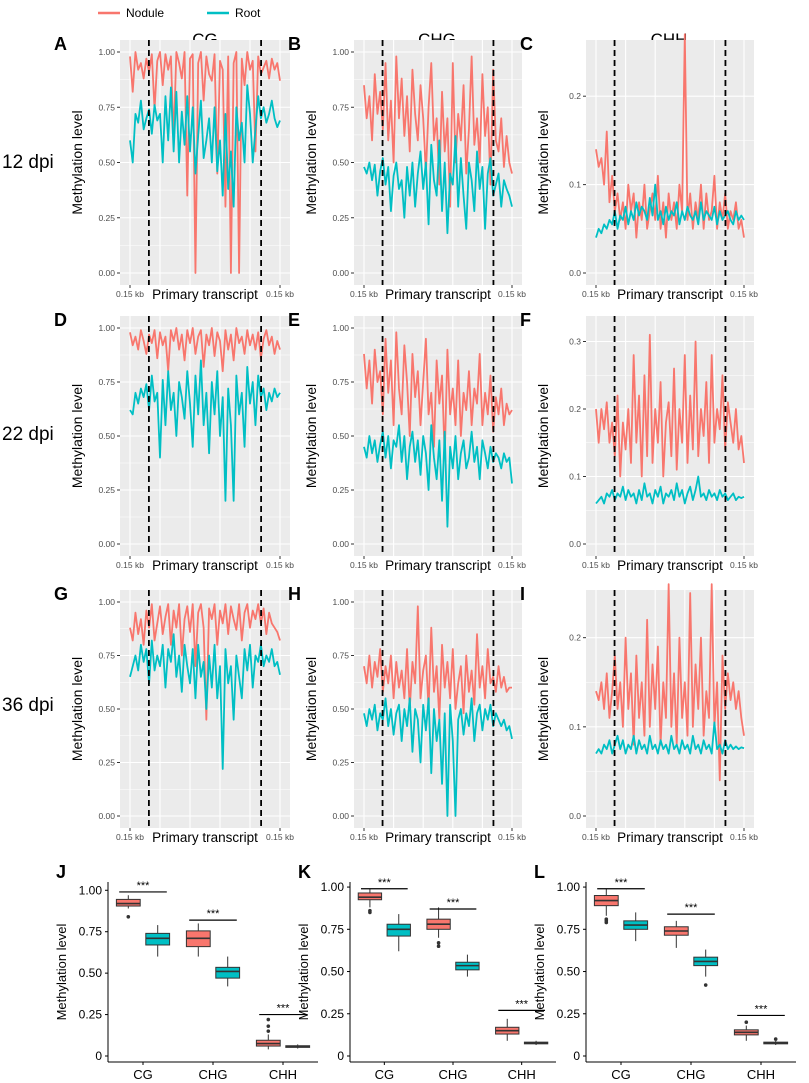 The width and height of the screenshot is (809, 1083). Describe the element at coordinates (248, 13) in the screenshot. I see `legend-label: Root` at that location.